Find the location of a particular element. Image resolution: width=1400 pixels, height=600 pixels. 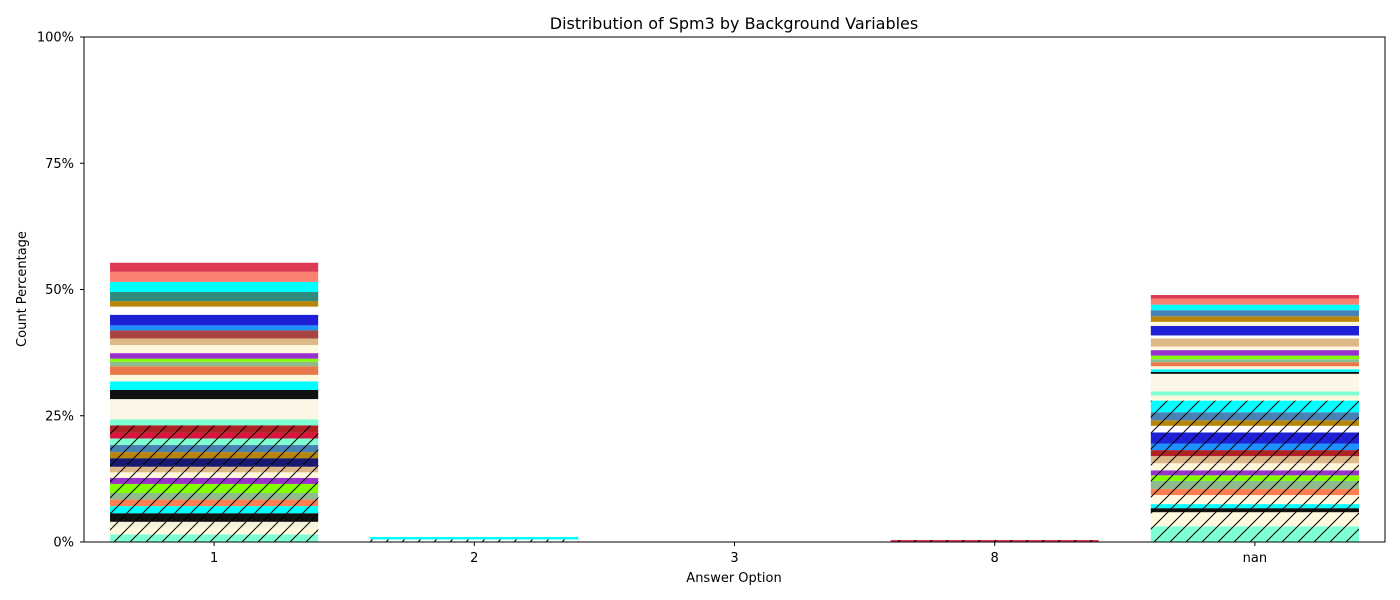

x-tick-label: nan is located at coordinates (1255, 558).